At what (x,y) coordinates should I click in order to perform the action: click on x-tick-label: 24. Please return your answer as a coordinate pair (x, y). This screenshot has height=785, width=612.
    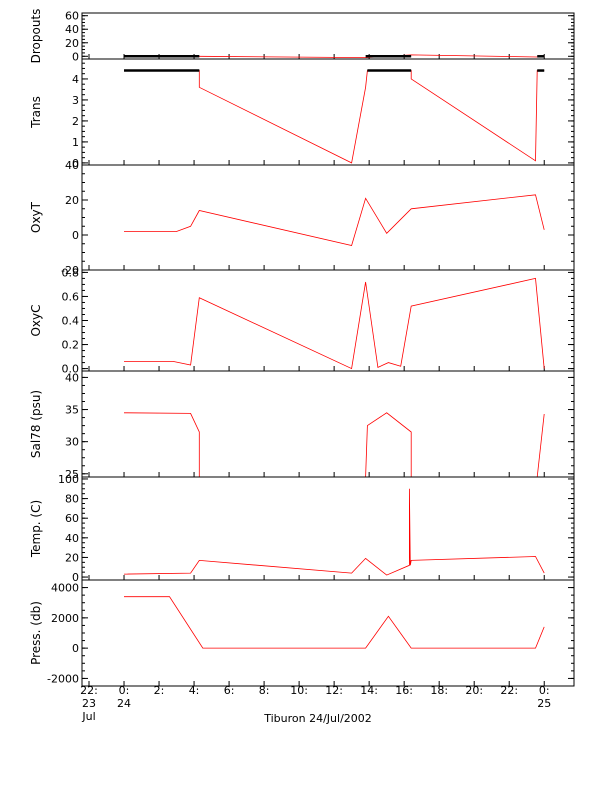
    Looking at the image, I should click on (124, 703).